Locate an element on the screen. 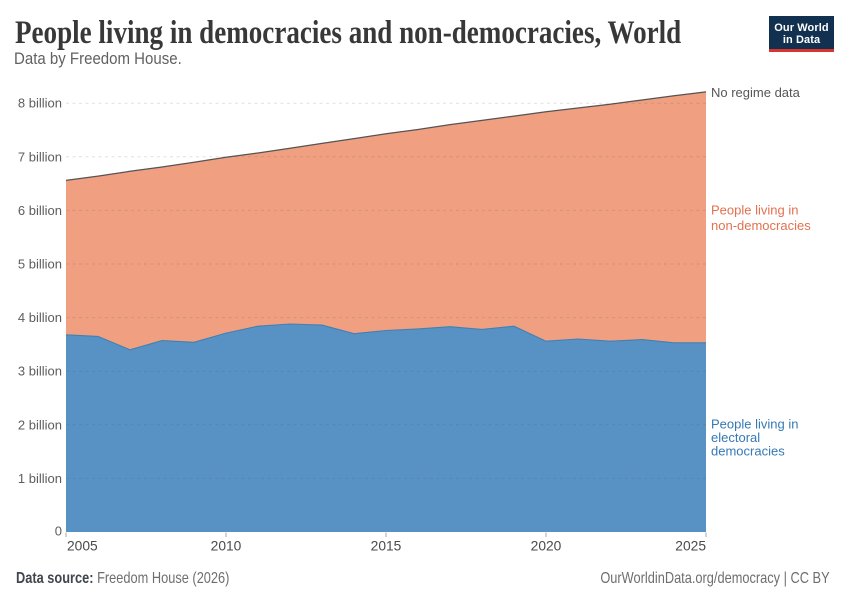 The image size is (850, 600). svg-text: 2025 is located at coordinates (690, 546).